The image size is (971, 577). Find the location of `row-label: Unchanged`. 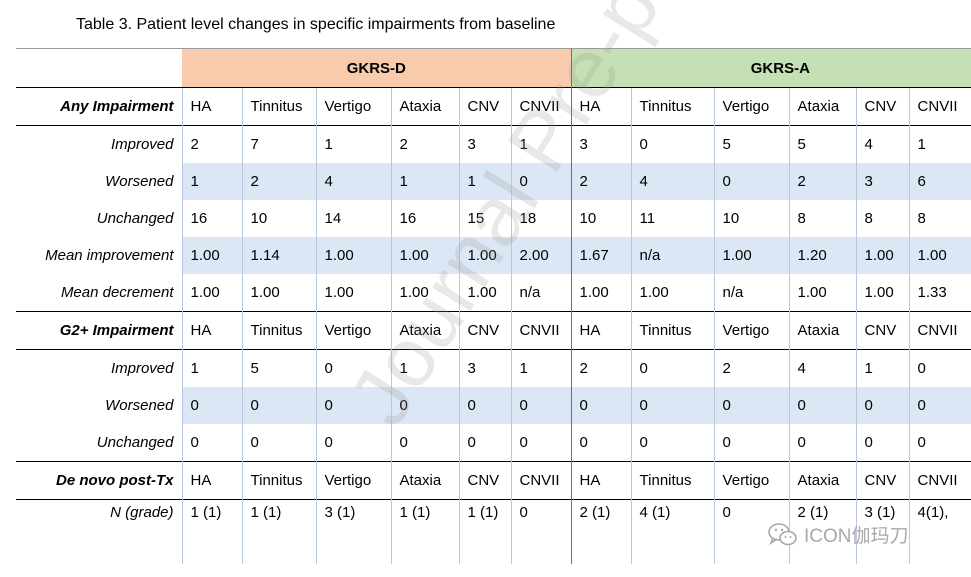

row-label: Unchanged is located at coordinates (135, 218).